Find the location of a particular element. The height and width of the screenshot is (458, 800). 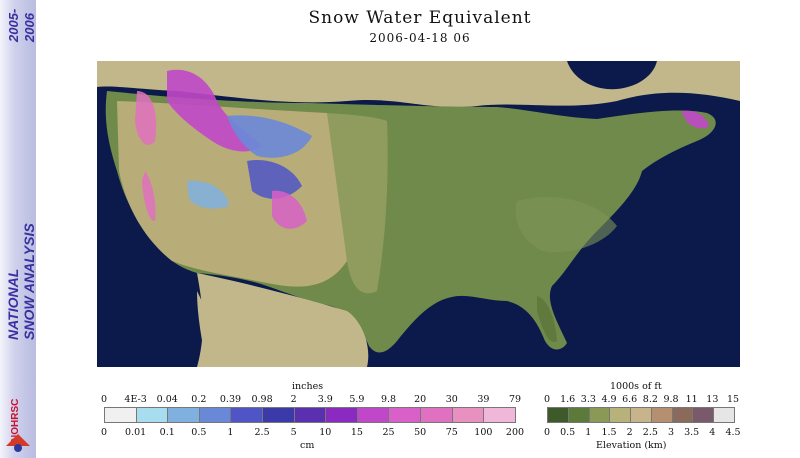

snow-cascades is located at coordinates (146, 118).